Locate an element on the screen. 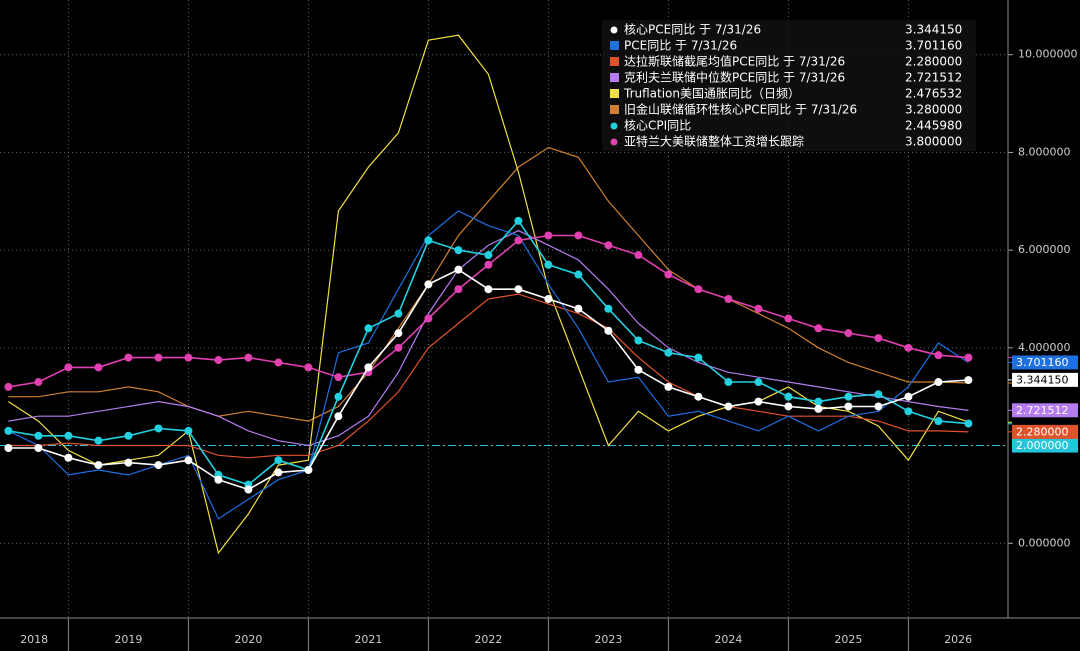 The height and width of the screenshot is (651, 1080). x-tick-label: 2019 is located at coordinates (128, 639).